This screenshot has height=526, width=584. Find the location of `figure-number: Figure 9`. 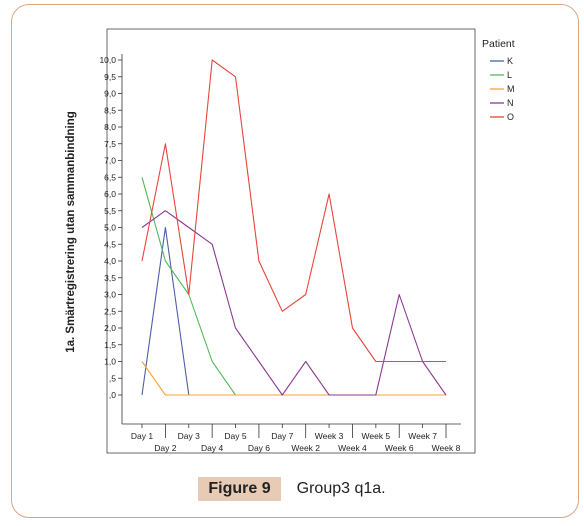

figure-number: Figure 9 is located at coordinates (239, 489).